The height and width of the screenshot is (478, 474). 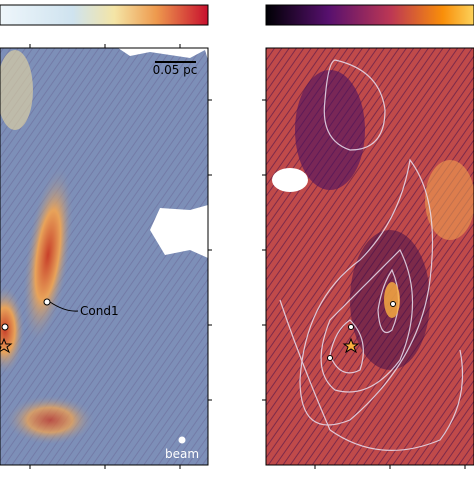 What do you see at coordinates (99, 311) in the screenshot?
I see `condensation-label: Cond1` at bounding box center [99, 311].